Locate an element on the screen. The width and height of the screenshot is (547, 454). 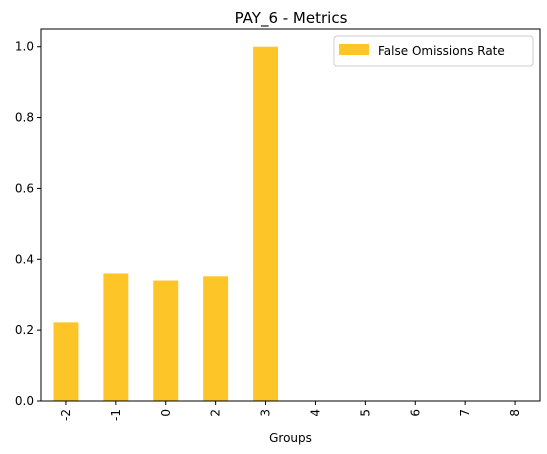
x-tick-label: 3 is located at coordinates (266, 413).